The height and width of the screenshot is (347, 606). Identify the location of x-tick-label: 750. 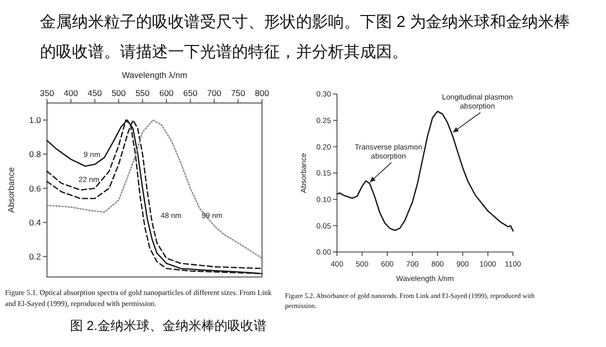
(238, 93).